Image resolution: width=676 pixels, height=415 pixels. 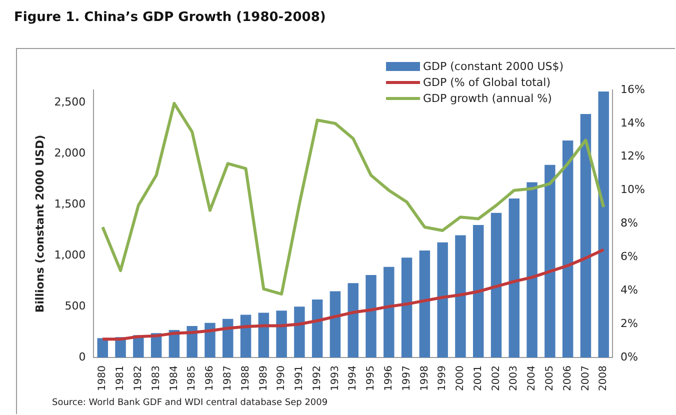 What do you see at coordinates (190, 403) in the screenshot?
I see `source-note: Source: World Bank GDF and WDI central database Sep 2009` at bounding box center [190, 403].